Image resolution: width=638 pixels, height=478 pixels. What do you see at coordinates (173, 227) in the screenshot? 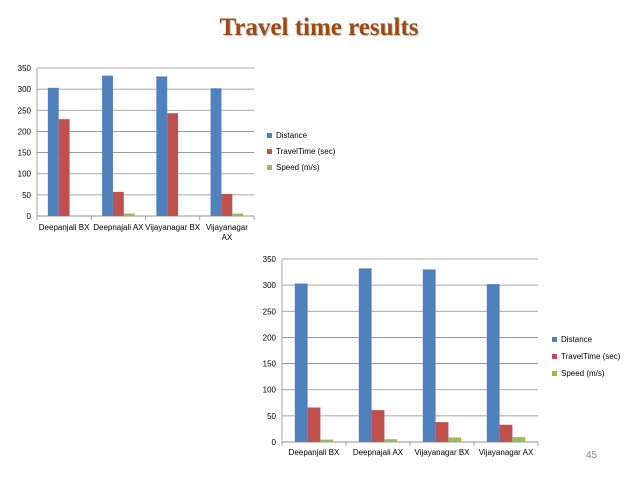
I see `chart1-category-label: Vijayanagar BX` at bounding box center [173, 227].